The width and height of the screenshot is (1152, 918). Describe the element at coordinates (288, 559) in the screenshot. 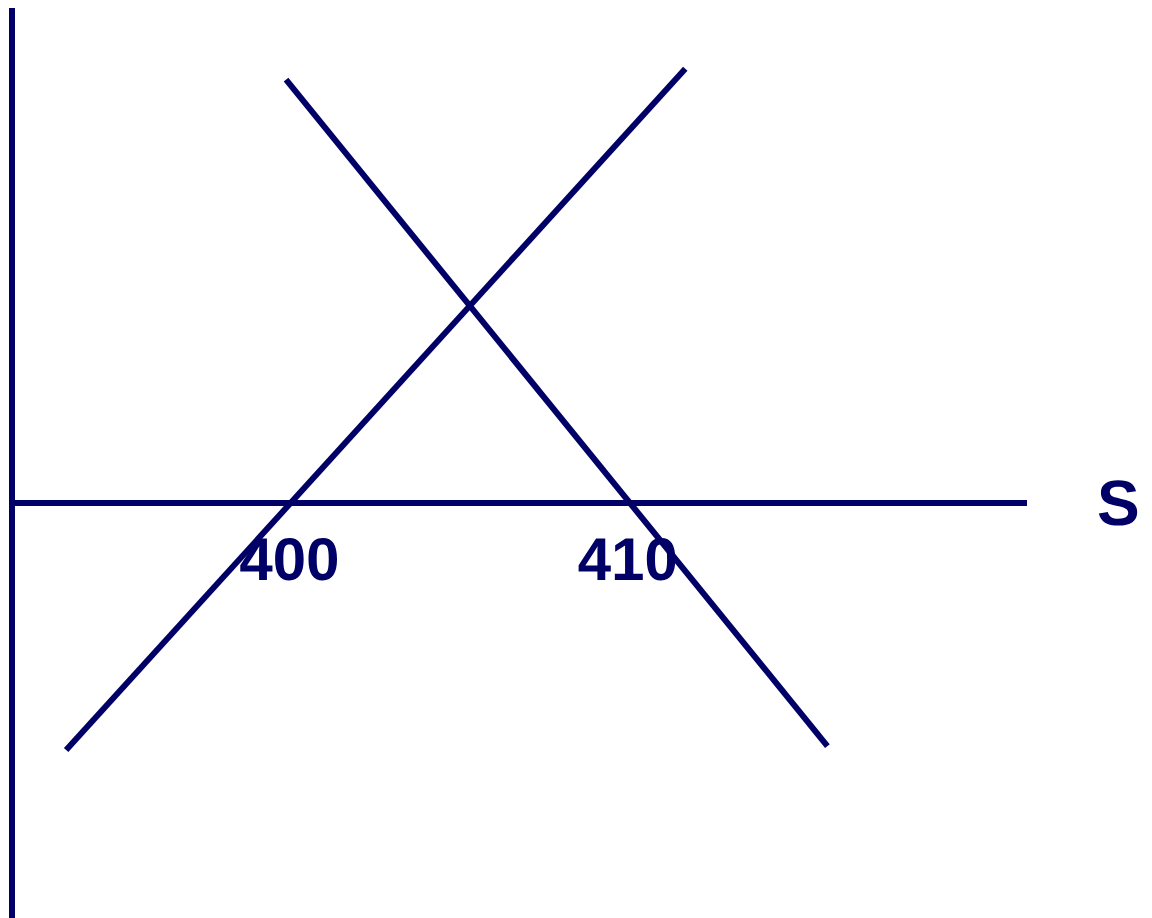

I see `x-tick-label: 400` at that location.